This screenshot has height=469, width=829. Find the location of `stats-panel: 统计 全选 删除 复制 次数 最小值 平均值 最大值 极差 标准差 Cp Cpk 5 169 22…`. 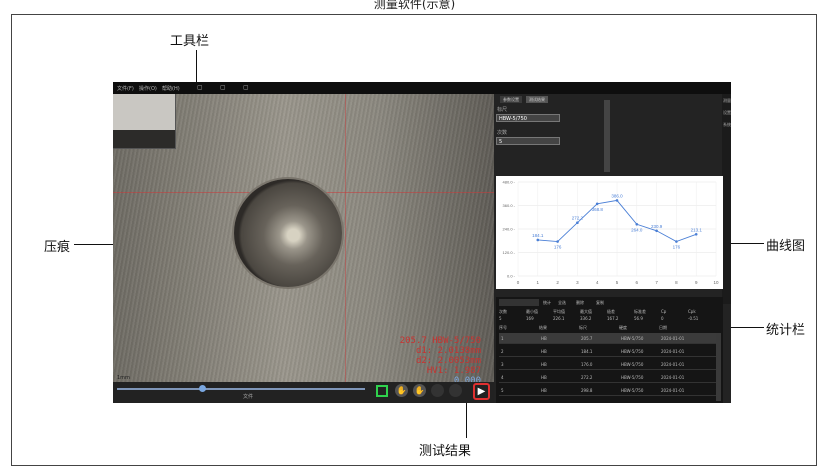

stats-panel: 统计 全选 删除 复制 次数 最小值 平均值 最大值 极差 标准差 Cp Cpk 5 169 22… is located at coordinates (609, 350).